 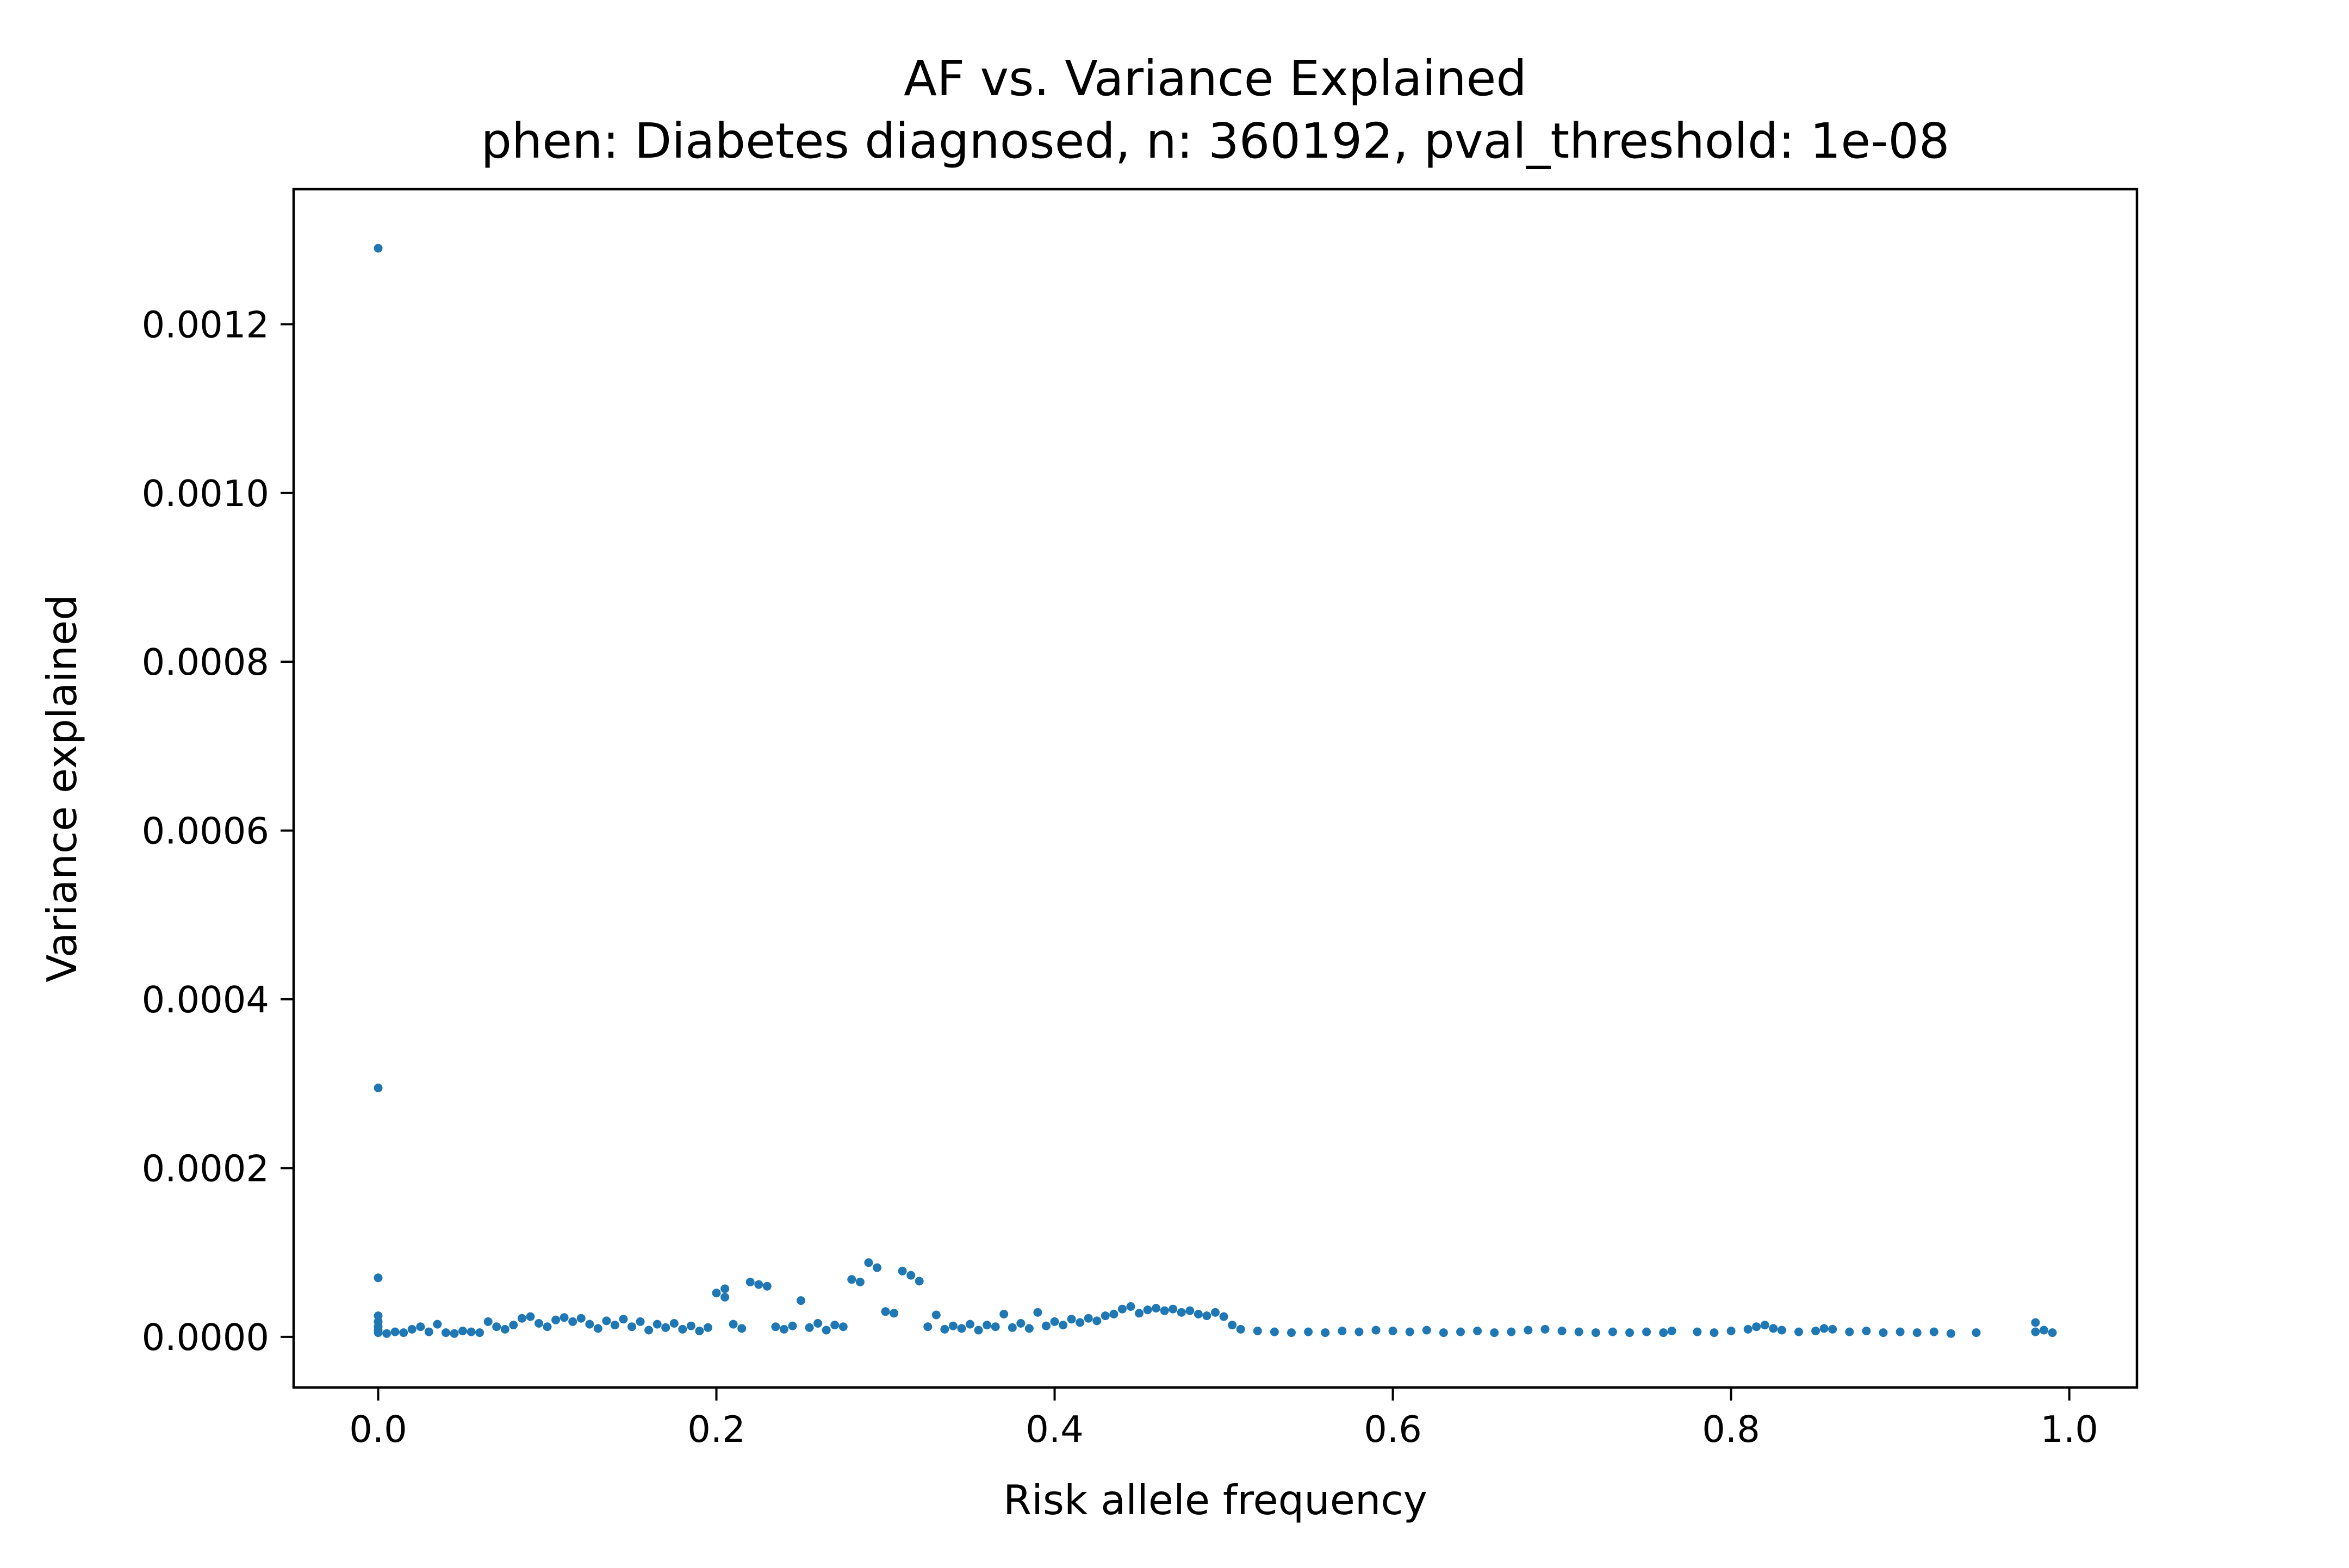 What do you see at coordinates (1731, 1429) in the screenshot?
I see `x-tick-label: 0.8` at bounding box center [1731, 1429].